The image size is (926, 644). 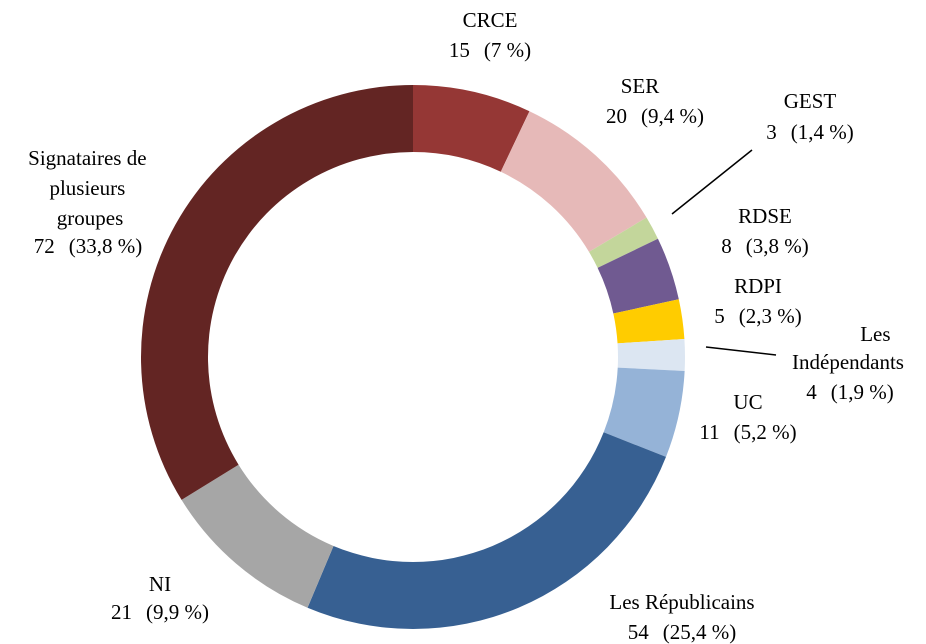 I want to click on value-label: 54 (25,4 %), so click(x=682, y=632).